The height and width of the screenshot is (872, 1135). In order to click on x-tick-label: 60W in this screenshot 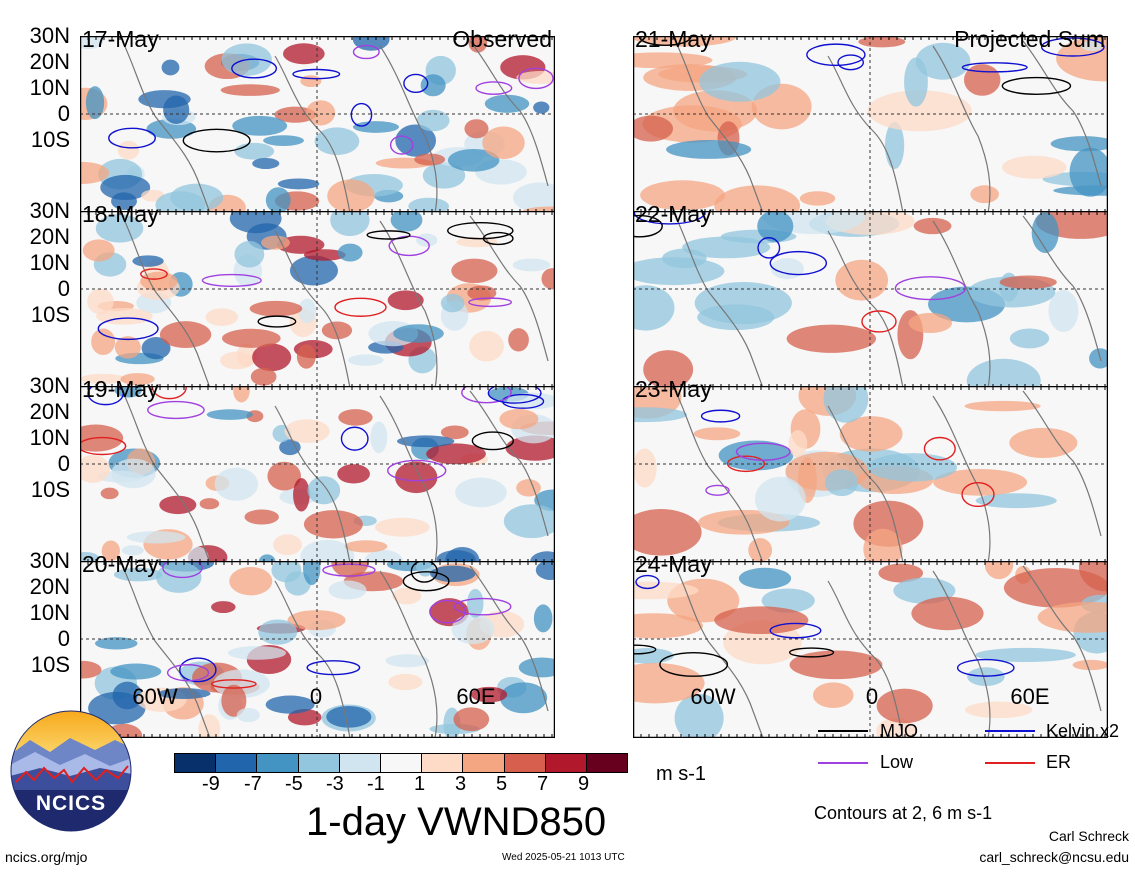, I will do `click(155, 696)`.